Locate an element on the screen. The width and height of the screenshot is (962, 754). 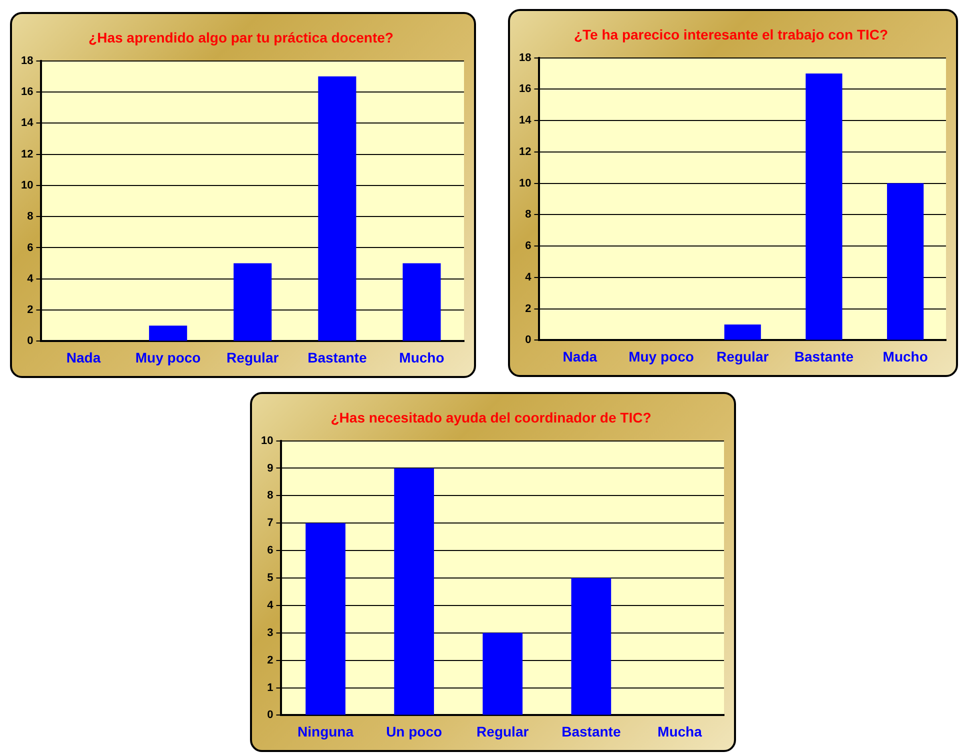
y-tick-label: 5 is located at coordinates (270, 578).